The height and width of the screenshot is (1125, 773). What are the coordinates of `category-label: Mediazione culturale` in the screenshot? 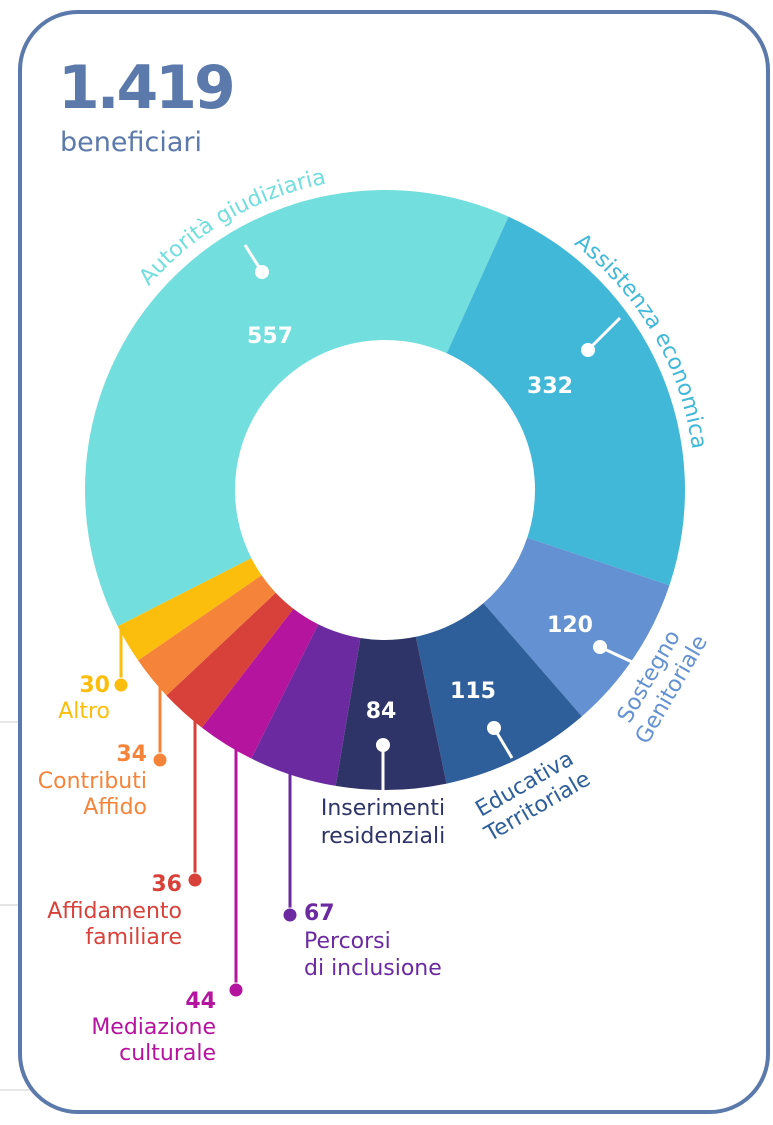 It's located at (153, 1040).